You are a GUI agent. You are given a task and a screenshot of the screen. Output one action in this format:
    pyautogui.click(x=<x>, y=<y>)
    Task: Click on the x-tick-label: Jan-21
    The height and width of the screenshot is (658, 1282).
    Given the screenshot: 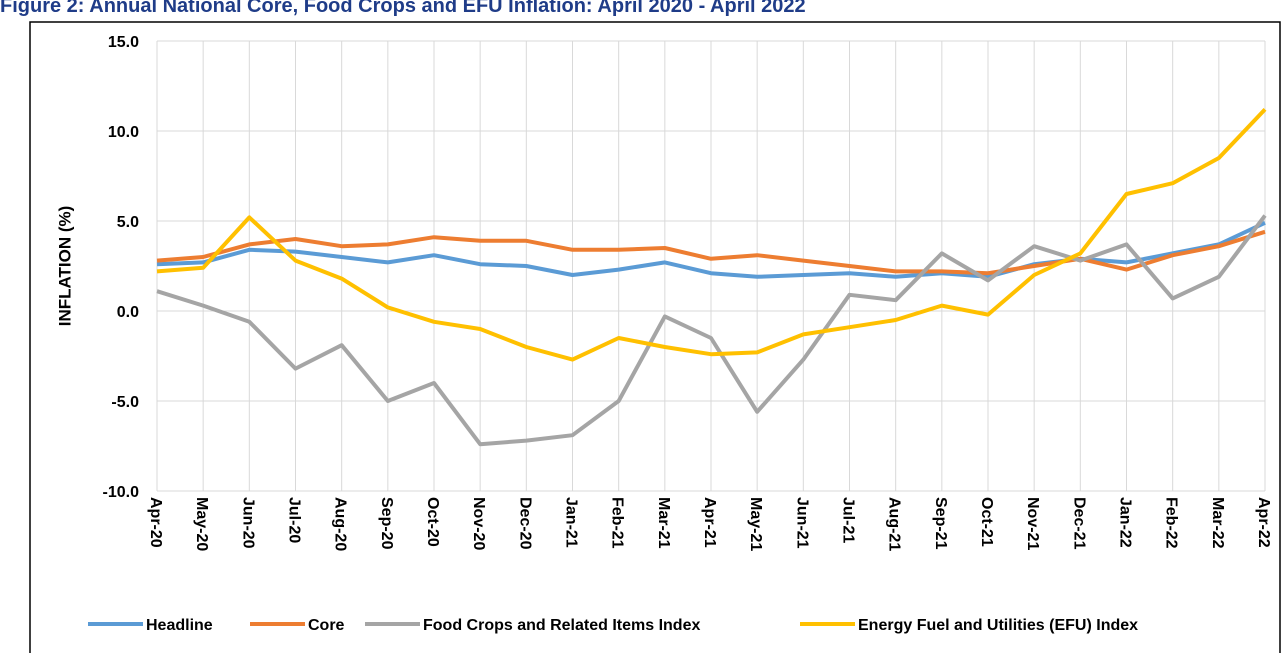 What is the action you would take?
    pyautogui.click(x=571, y=522)
    